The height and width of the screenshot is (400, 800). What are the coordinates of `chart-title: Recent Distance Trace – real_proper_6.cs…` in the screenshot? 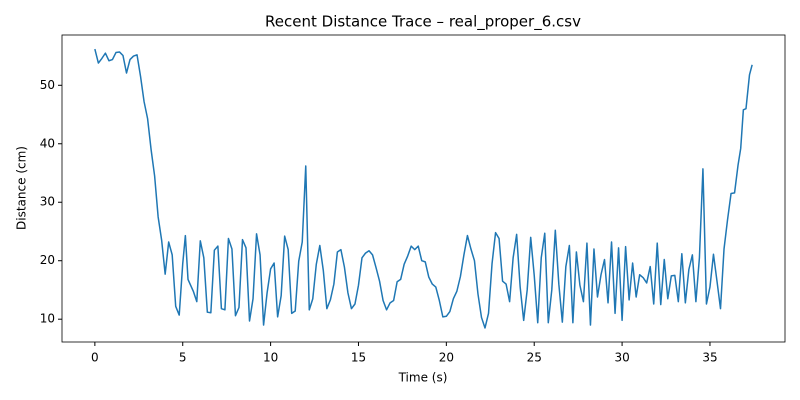 It's located at (423, 22).